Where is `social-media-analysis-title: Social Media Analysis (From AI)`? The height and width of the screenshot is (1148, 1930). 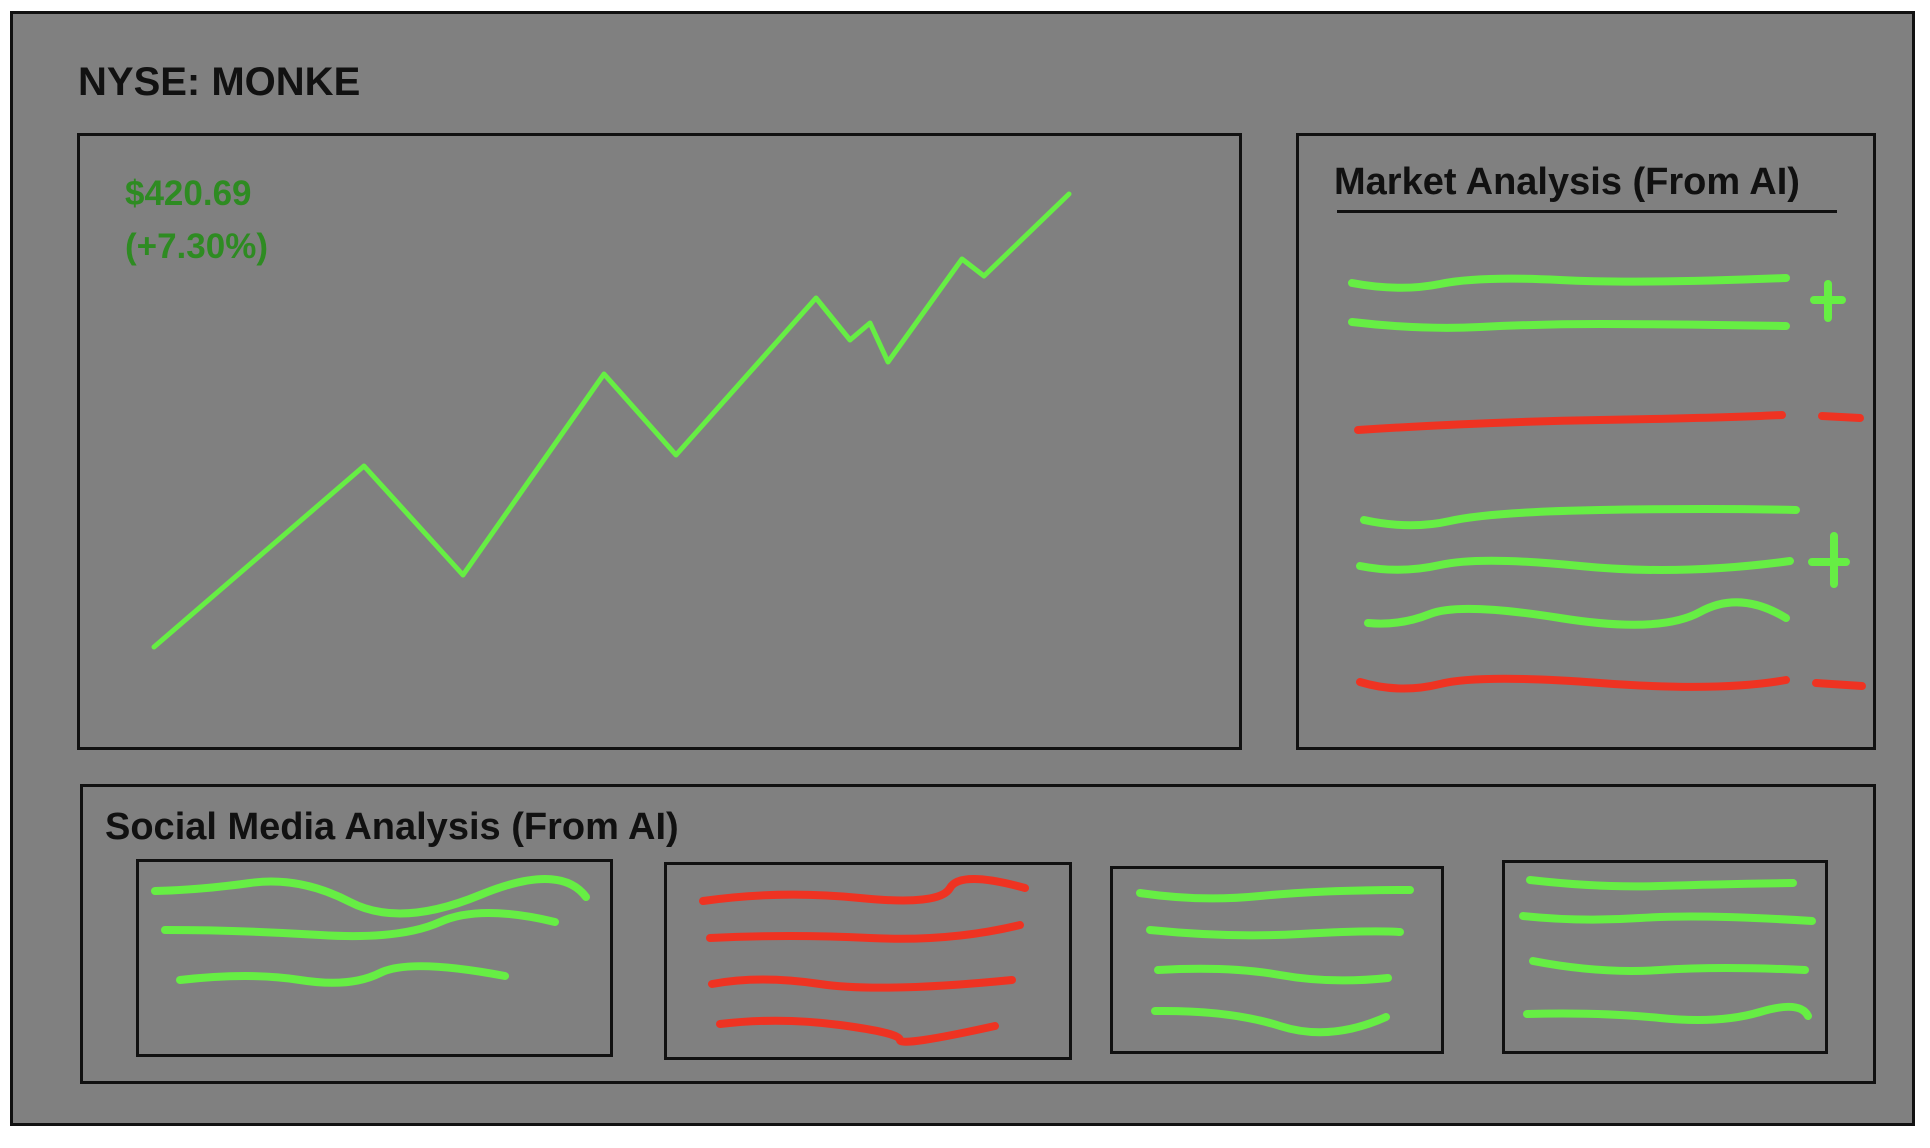
social-media-analysis-title: Social Media Analysis (From AI) is located at coordinates (392, 827).